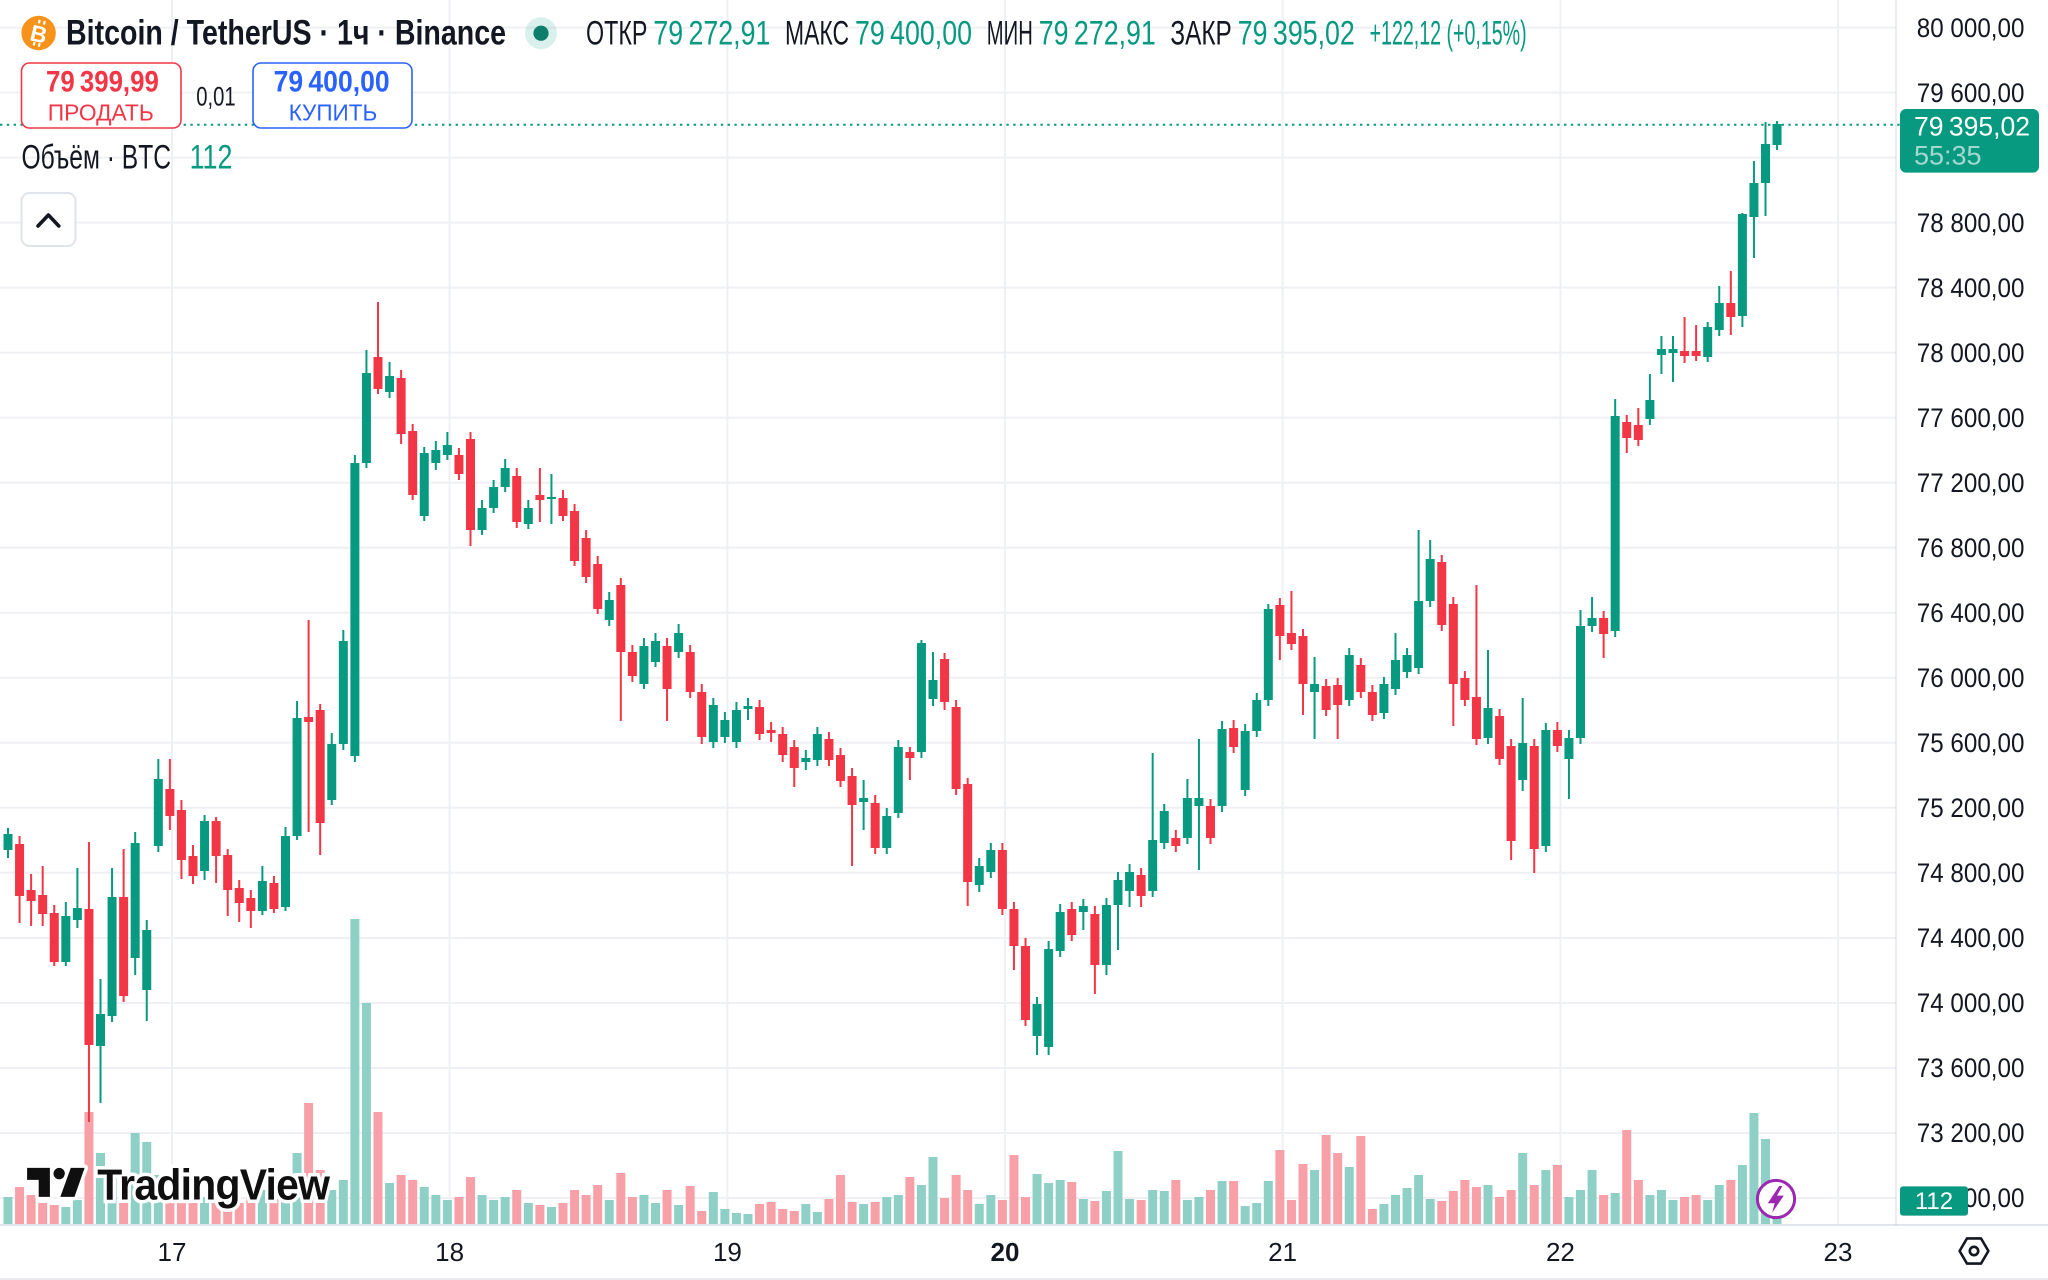 The height and width of the screenshot is (1280, 2048). Describe the element at coordinates (97, 158) in the screenshot. I see `svg-text: Объём · BTC` at that location.